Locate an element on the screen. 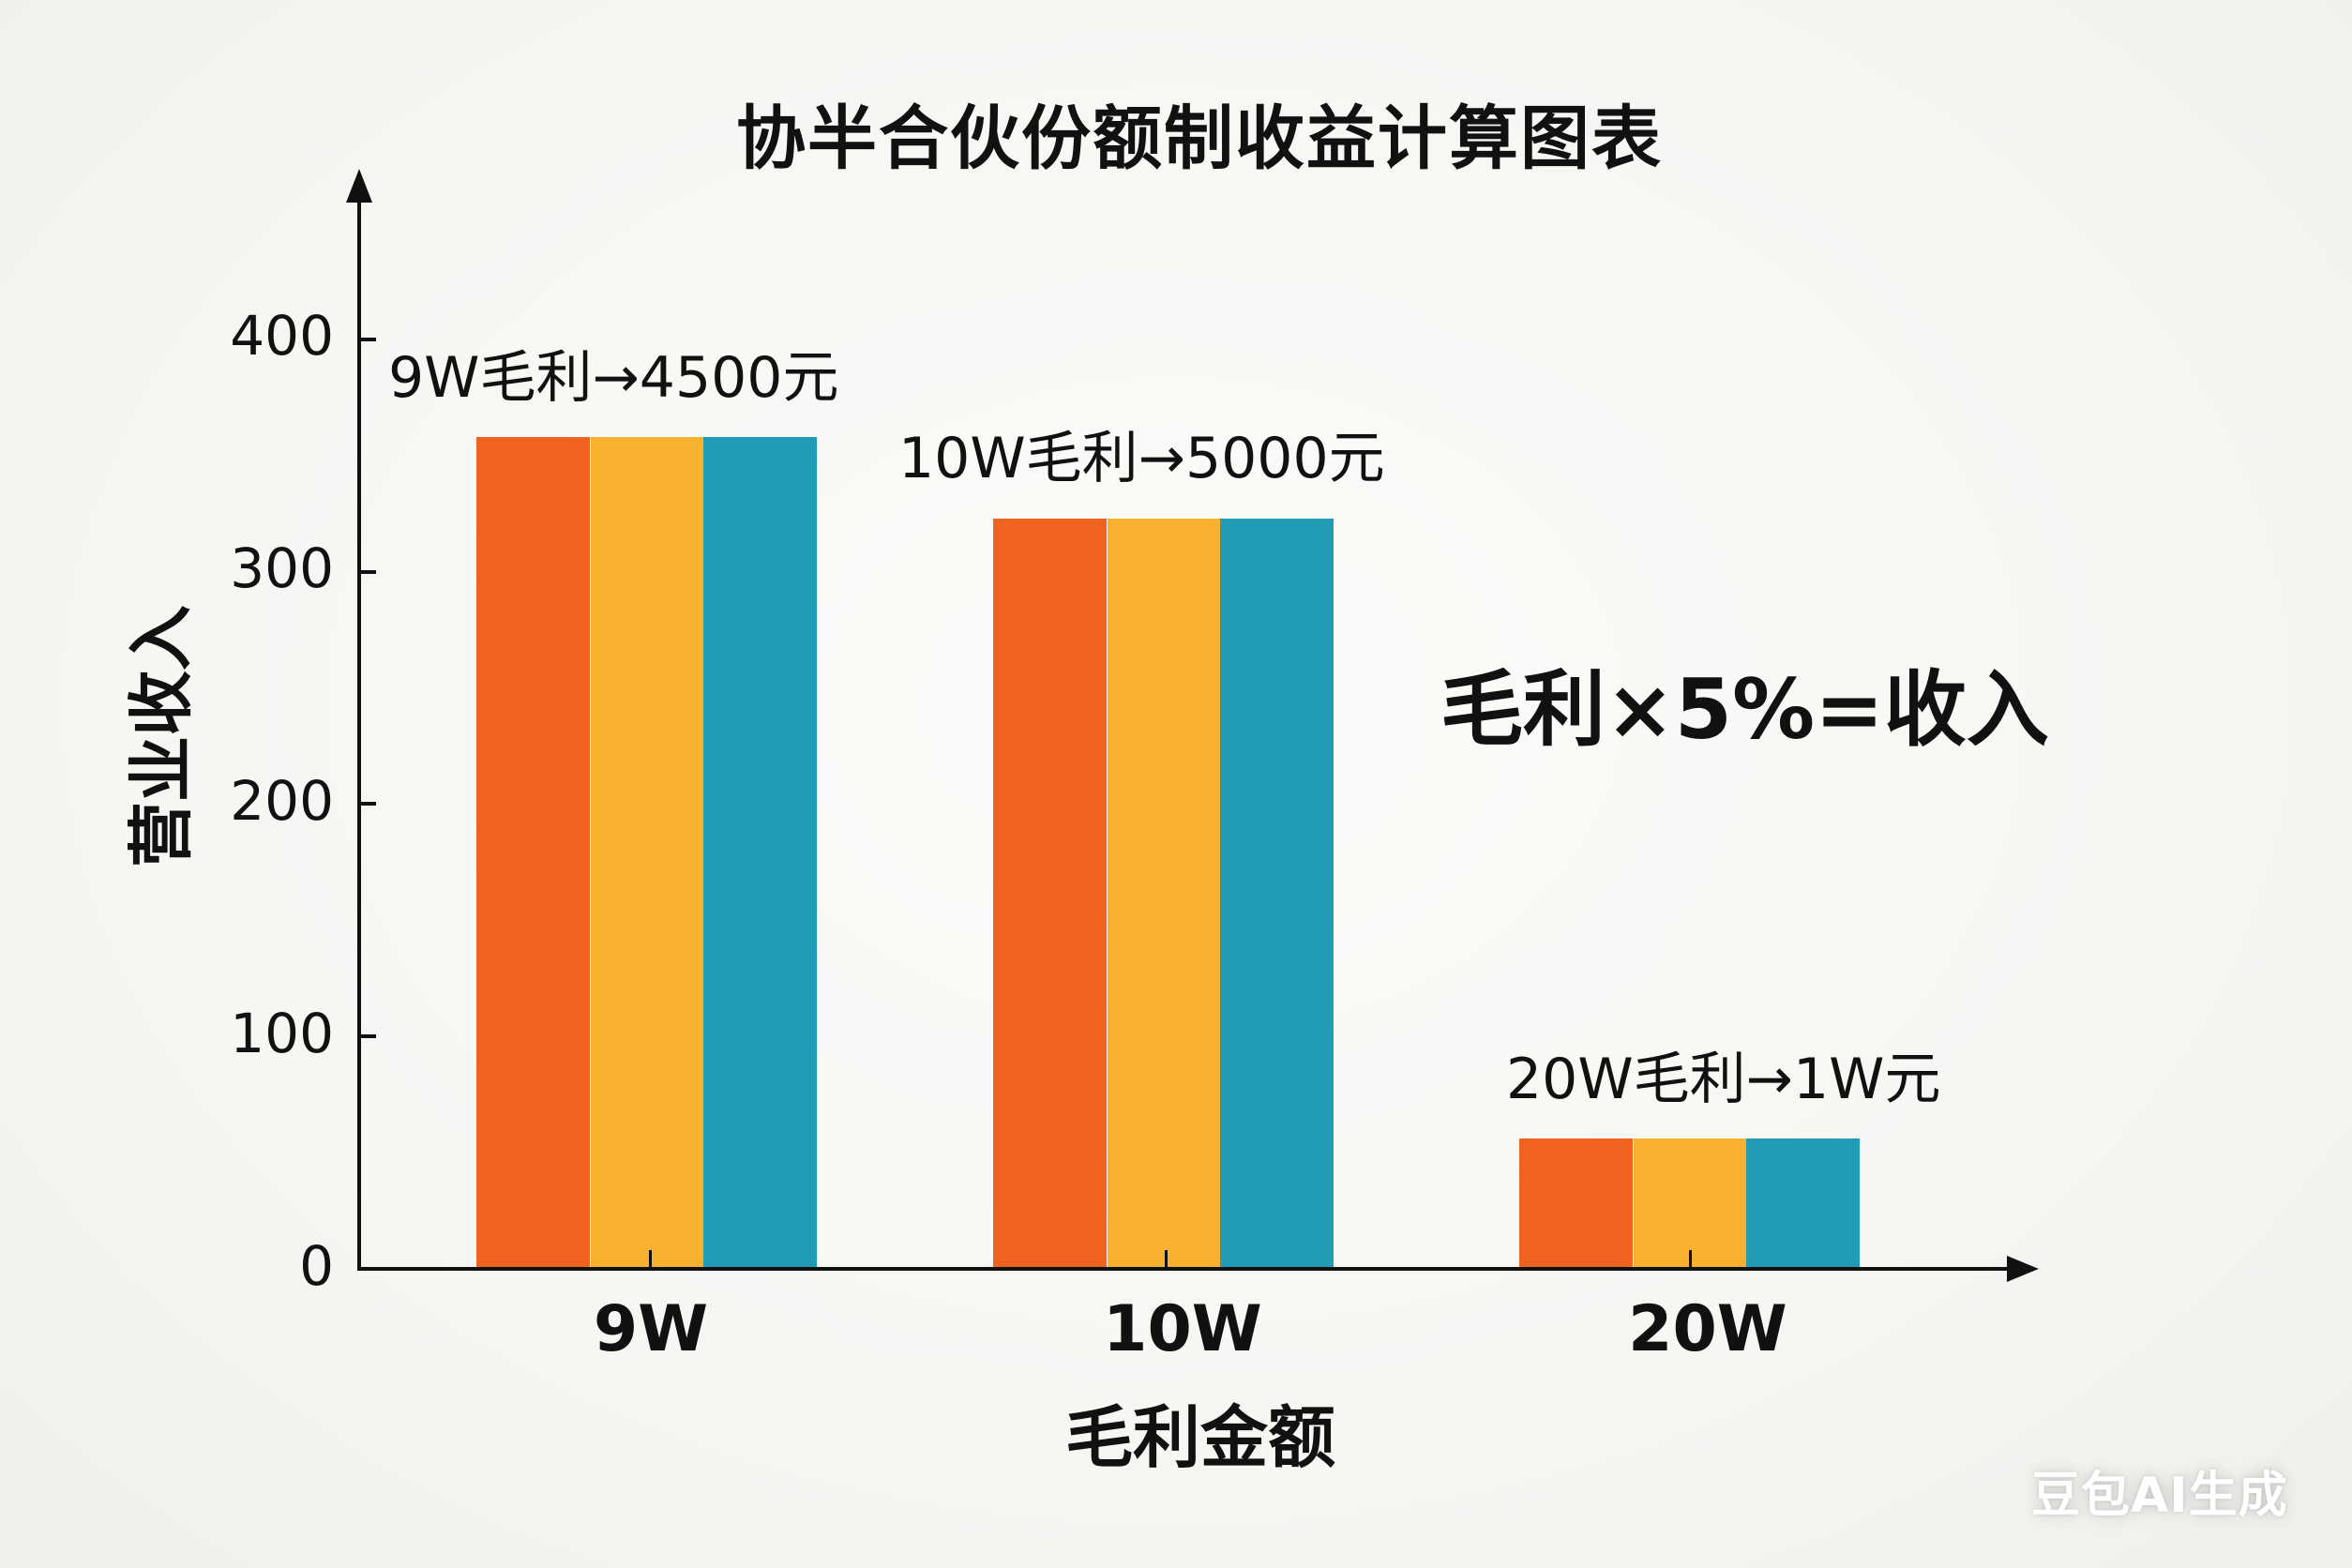 The width and height of the screenshot is (2352, 1568). y-tick-label: 400 is located at coordinates (282, 336).